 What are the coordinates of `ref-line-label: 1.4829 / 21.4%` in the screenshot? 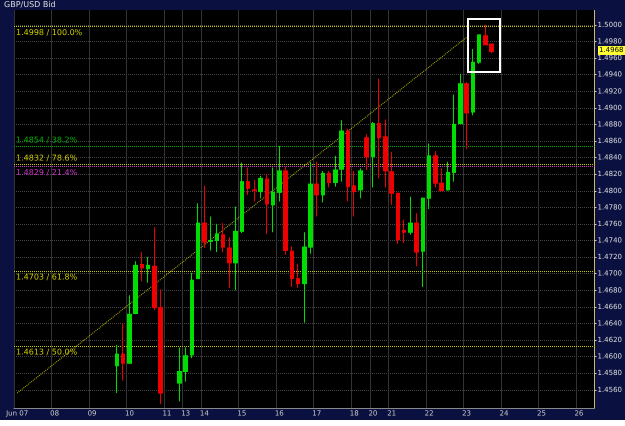 It's located at (47, 173).